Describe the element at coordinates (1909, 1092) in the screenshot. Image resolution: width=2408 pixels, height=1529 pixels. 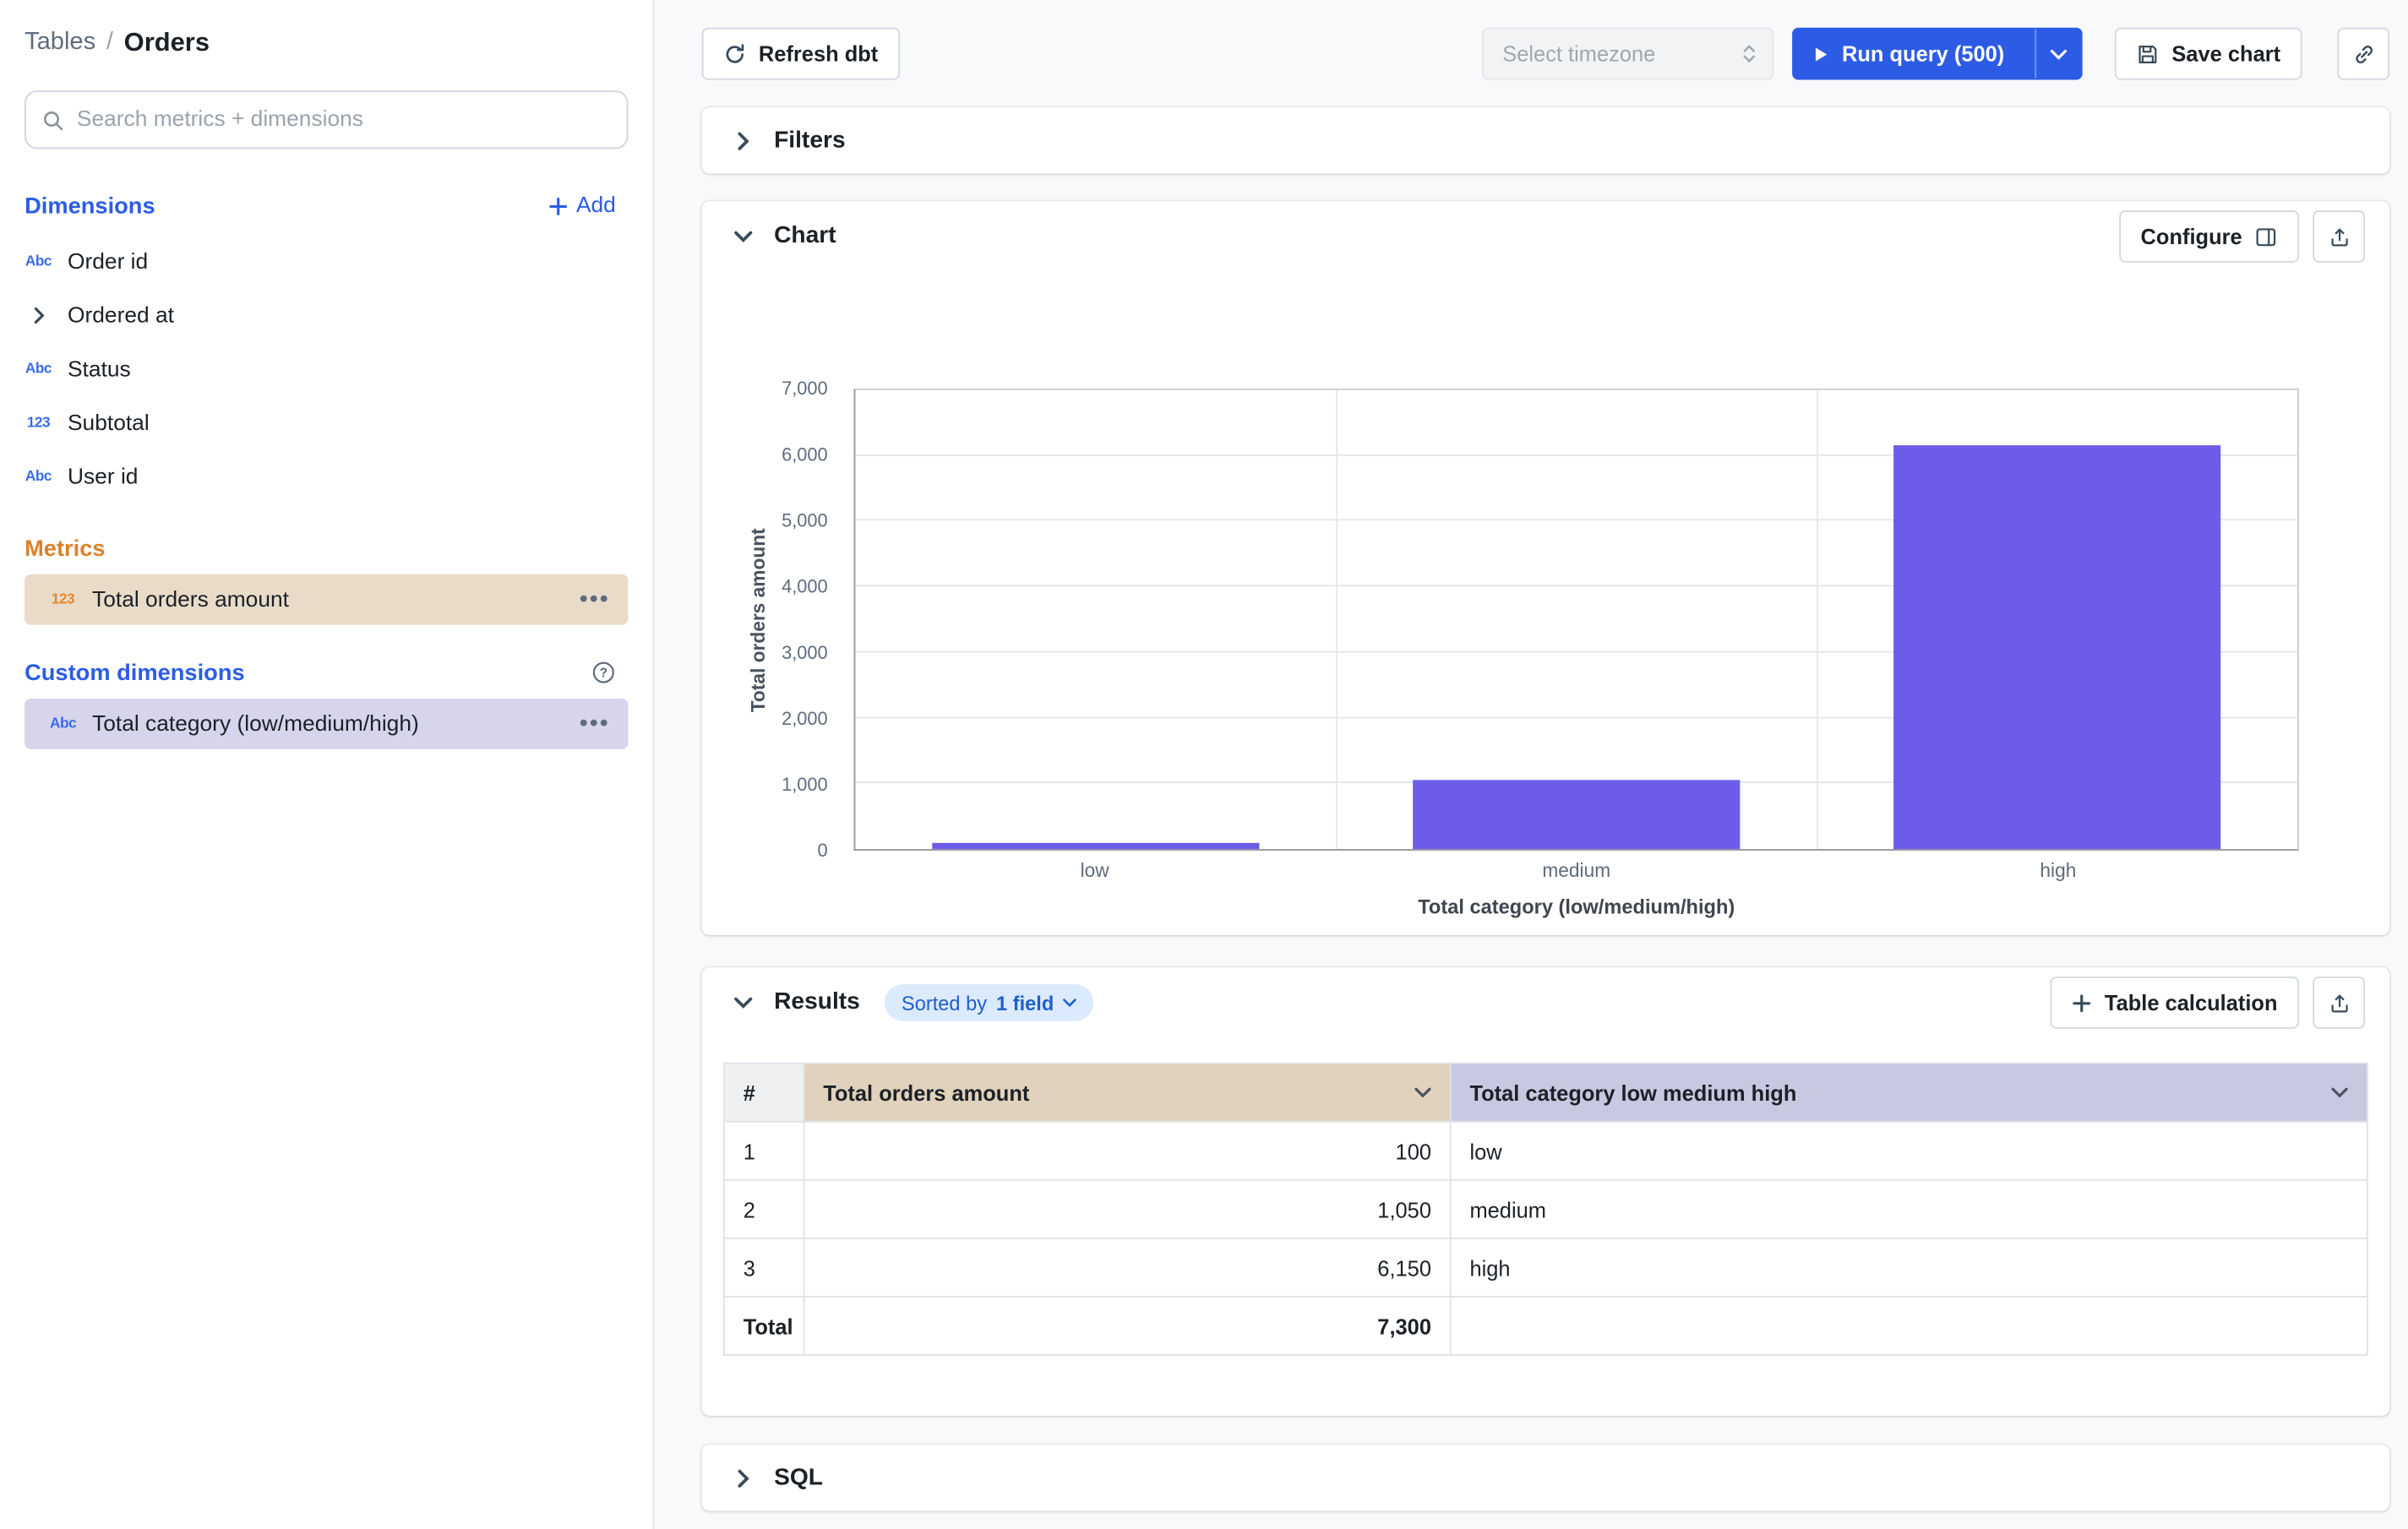
I see `column-header-category: Total category low medium high` at that location.